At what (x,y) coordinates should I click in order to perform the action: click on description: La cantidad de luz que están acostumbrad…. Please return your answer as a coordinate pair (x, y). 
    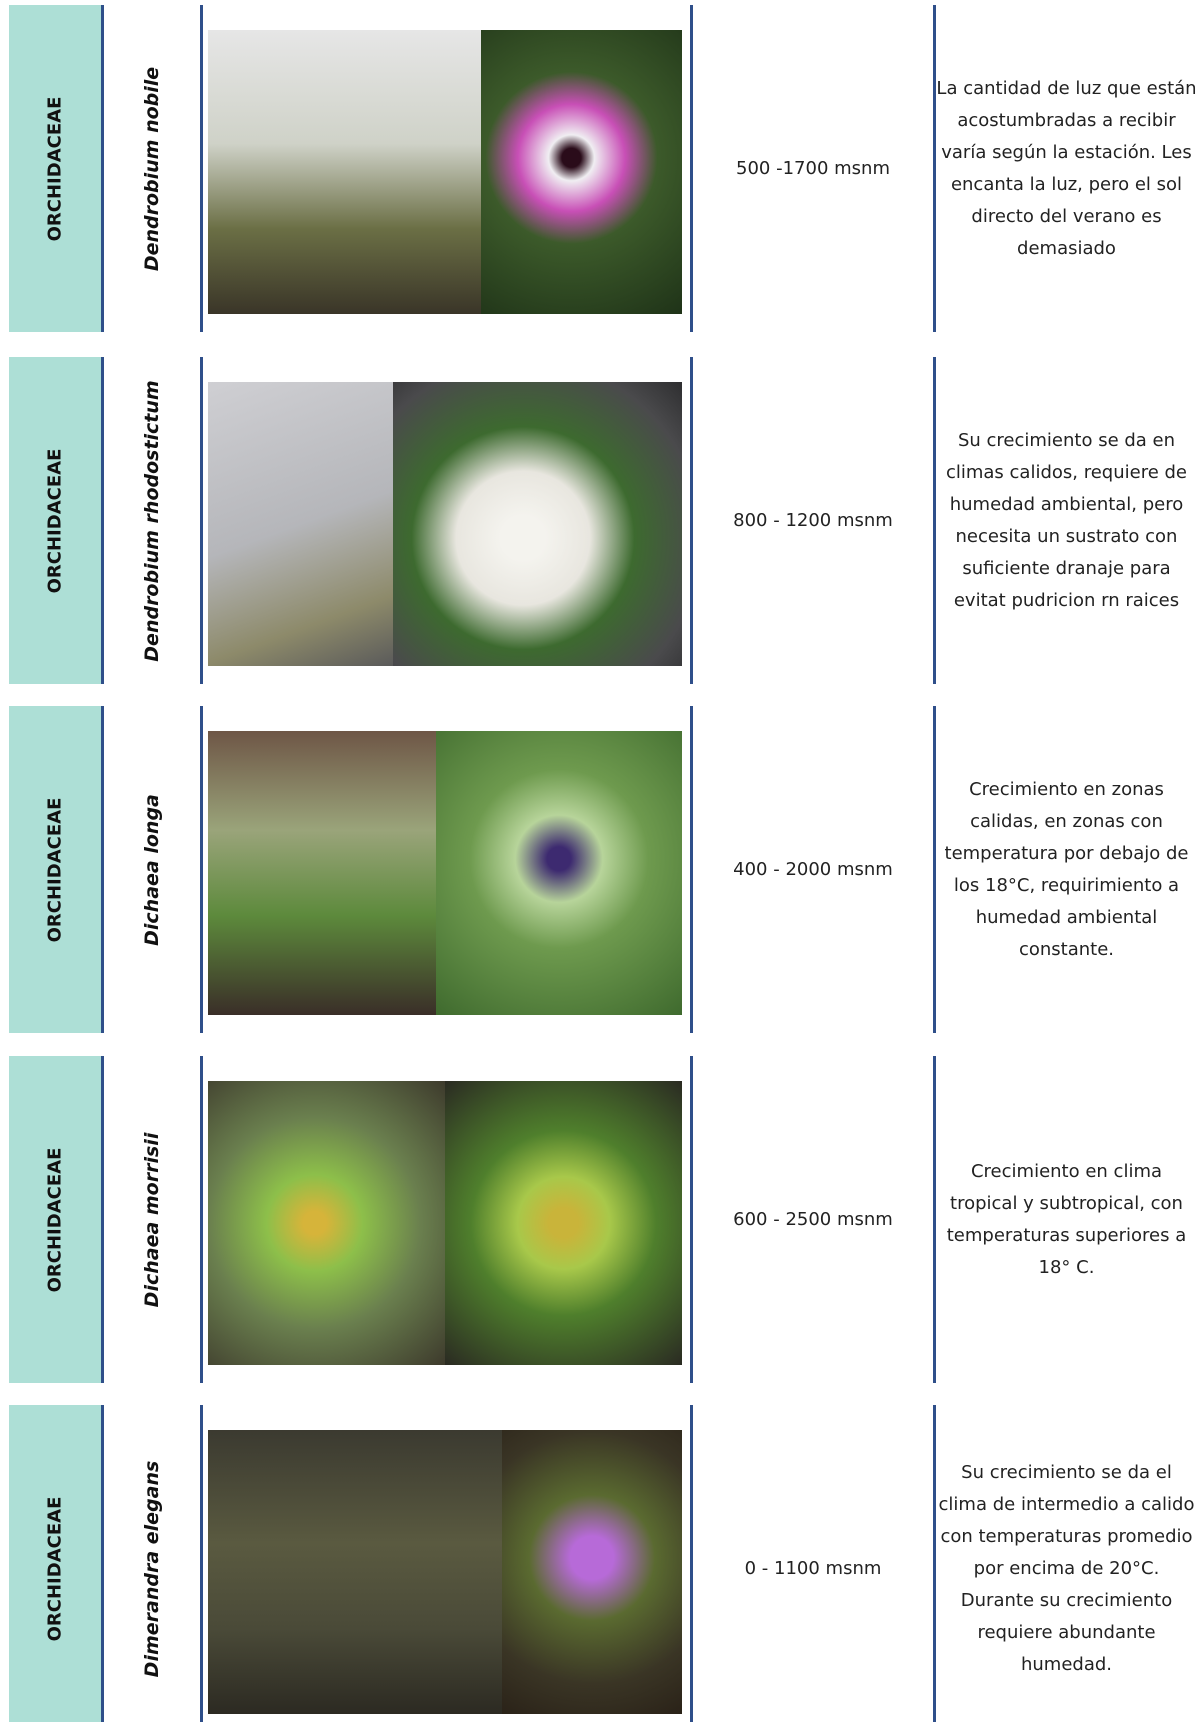
    Looking at the image, I should click on (1066, 168).